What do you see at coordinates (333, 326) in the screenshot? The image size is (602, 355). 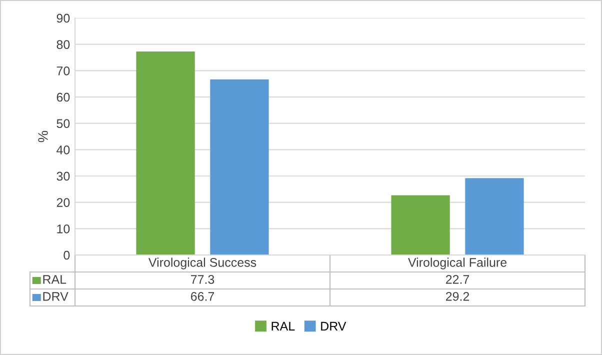 I see `legend-label: DRV` at bounding box center [333, 326].